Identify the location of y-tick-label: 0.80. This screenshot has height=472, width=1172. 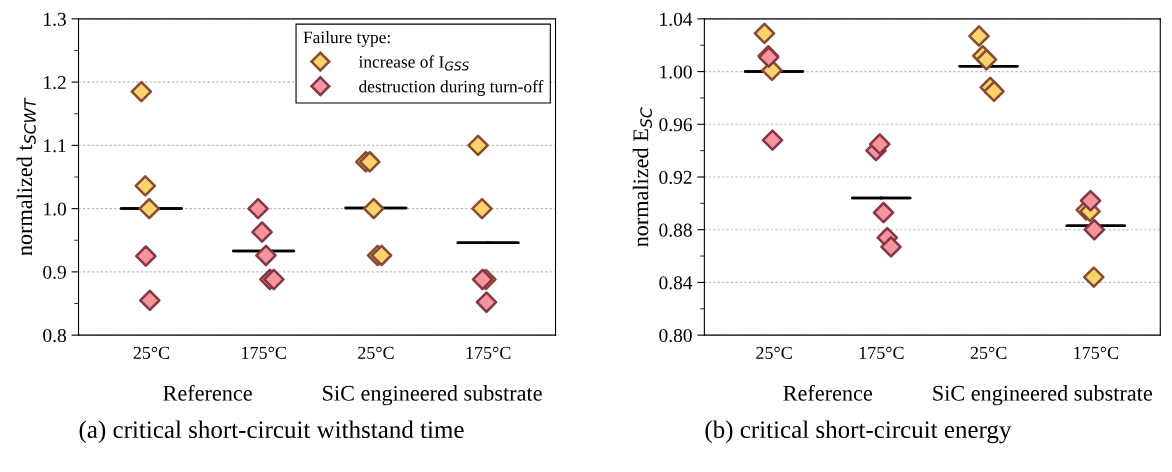
(675, 335).